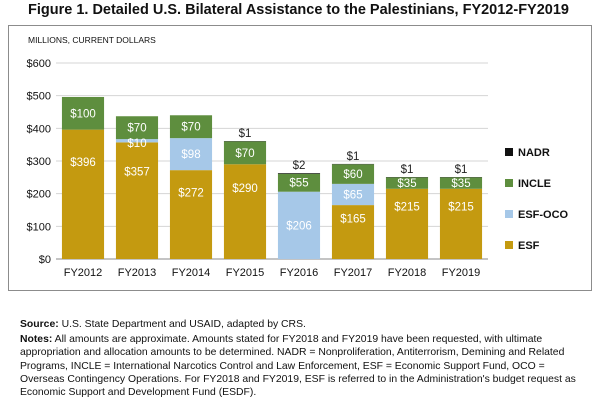 Image resolution: width=597 pixels, height=411 pixels. I want to click on y-tick-label: $400, so click(39, 129).